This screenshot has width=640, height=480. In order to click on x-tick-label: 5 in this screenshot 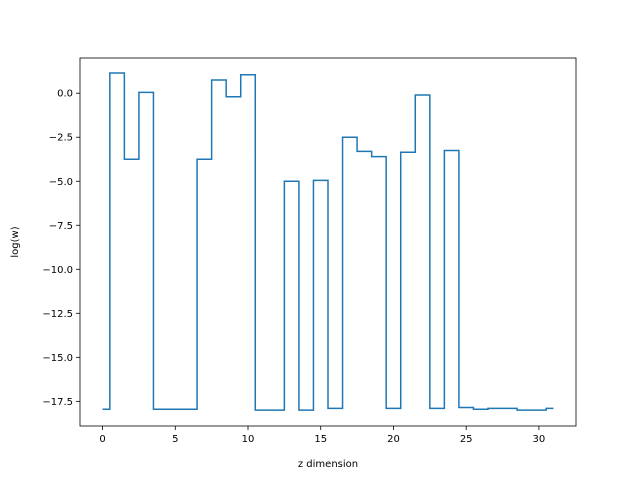, I will do `click(175, 439)`.